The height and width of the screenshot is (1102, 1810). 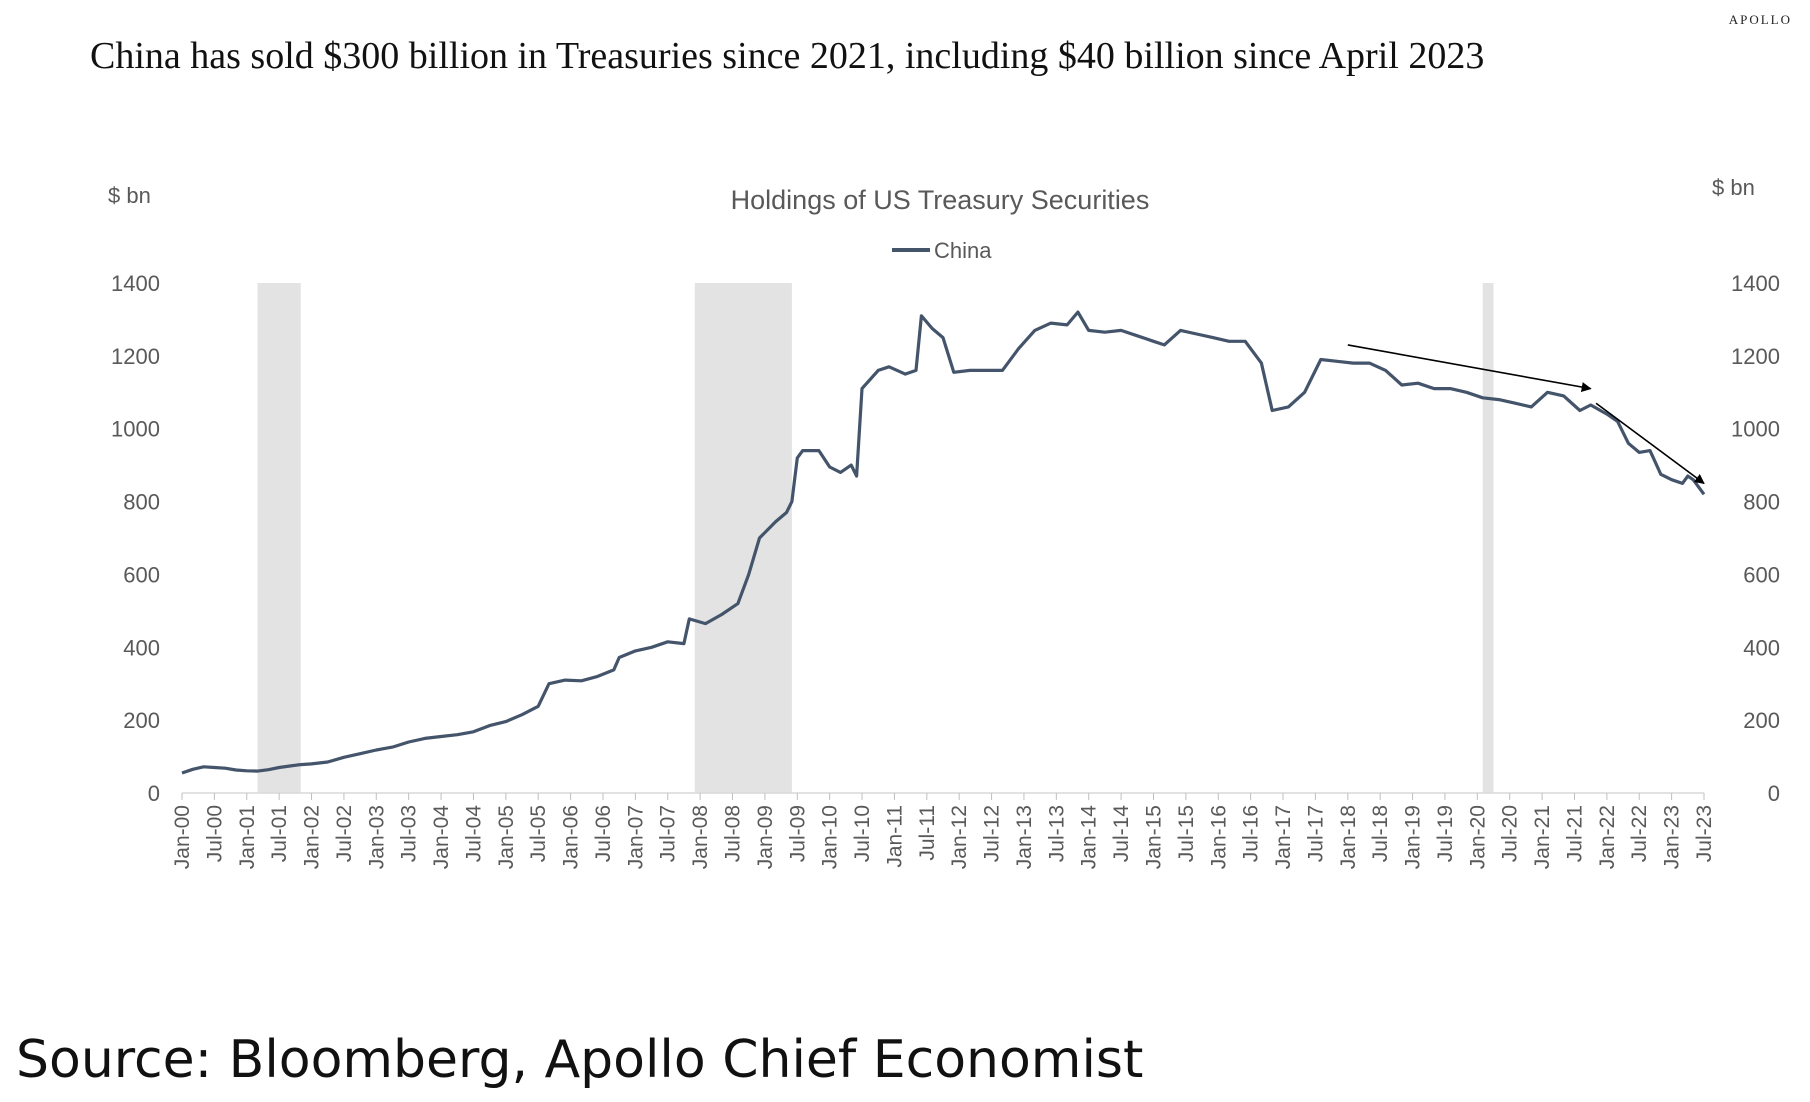 What do you see at coordinates (141, 720) in the screenshot?
I see `y-tick-label-left: 200` at bounding box center [141, 720].